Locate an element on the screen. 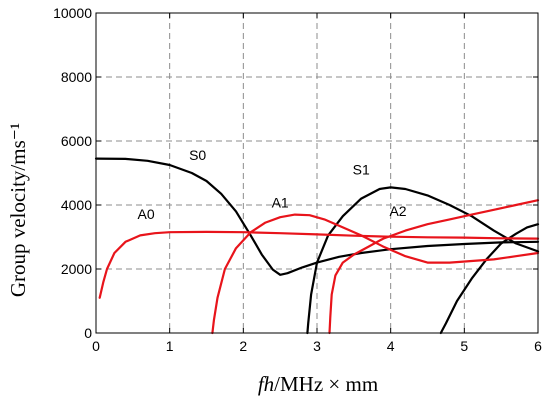 The height and width of the screenshot is (402, 550). label-a2: A2 is located at coordinates (397, 211).